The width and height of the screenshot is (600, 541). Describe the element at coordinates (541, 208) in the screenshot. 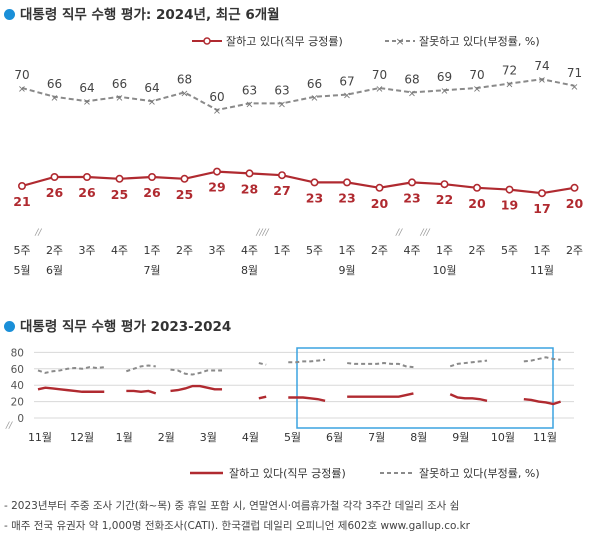

I see `approve-value-label: 17` at that location.